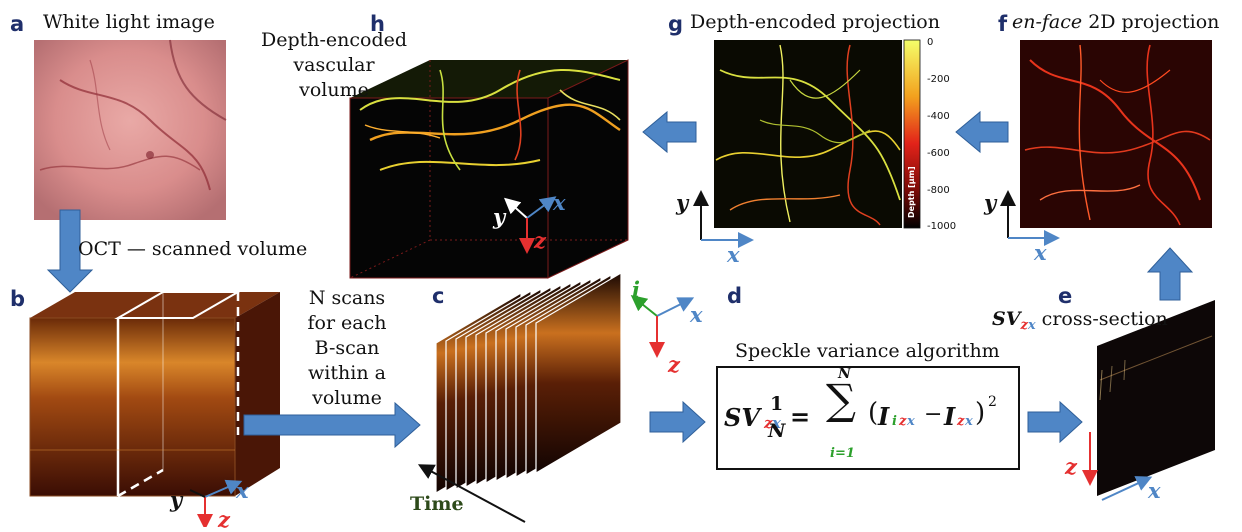  I want to click on formula-mean-intensity: I, so click(950, 416).